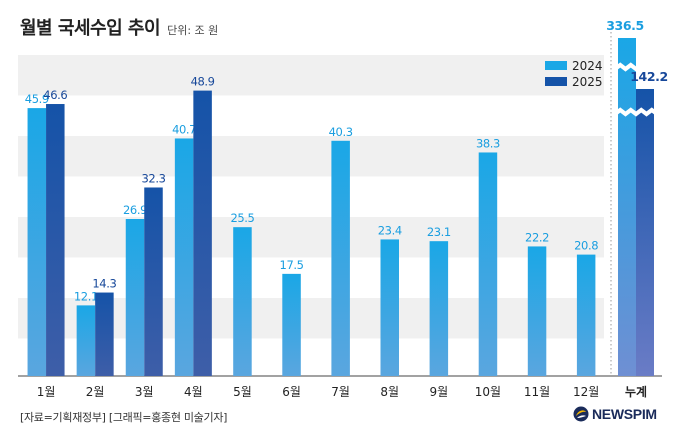 This screenshot has height=442, width=680. I want to click on x-tick-label: 5월, so click(242, 392).